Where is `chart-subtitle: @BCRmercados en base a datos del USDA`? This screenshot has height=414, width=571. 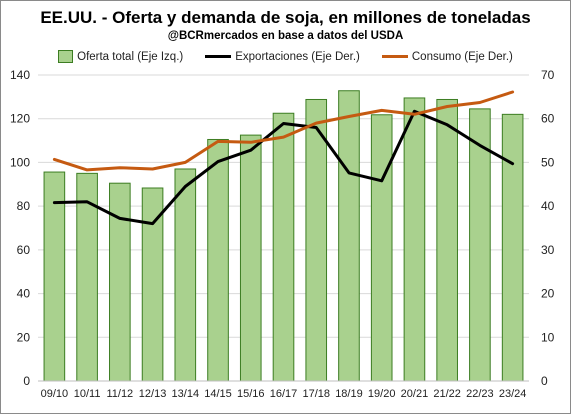 chart-subtitle: @BCRmercados en base a datos del USDA is located at coordinates (285, 36).